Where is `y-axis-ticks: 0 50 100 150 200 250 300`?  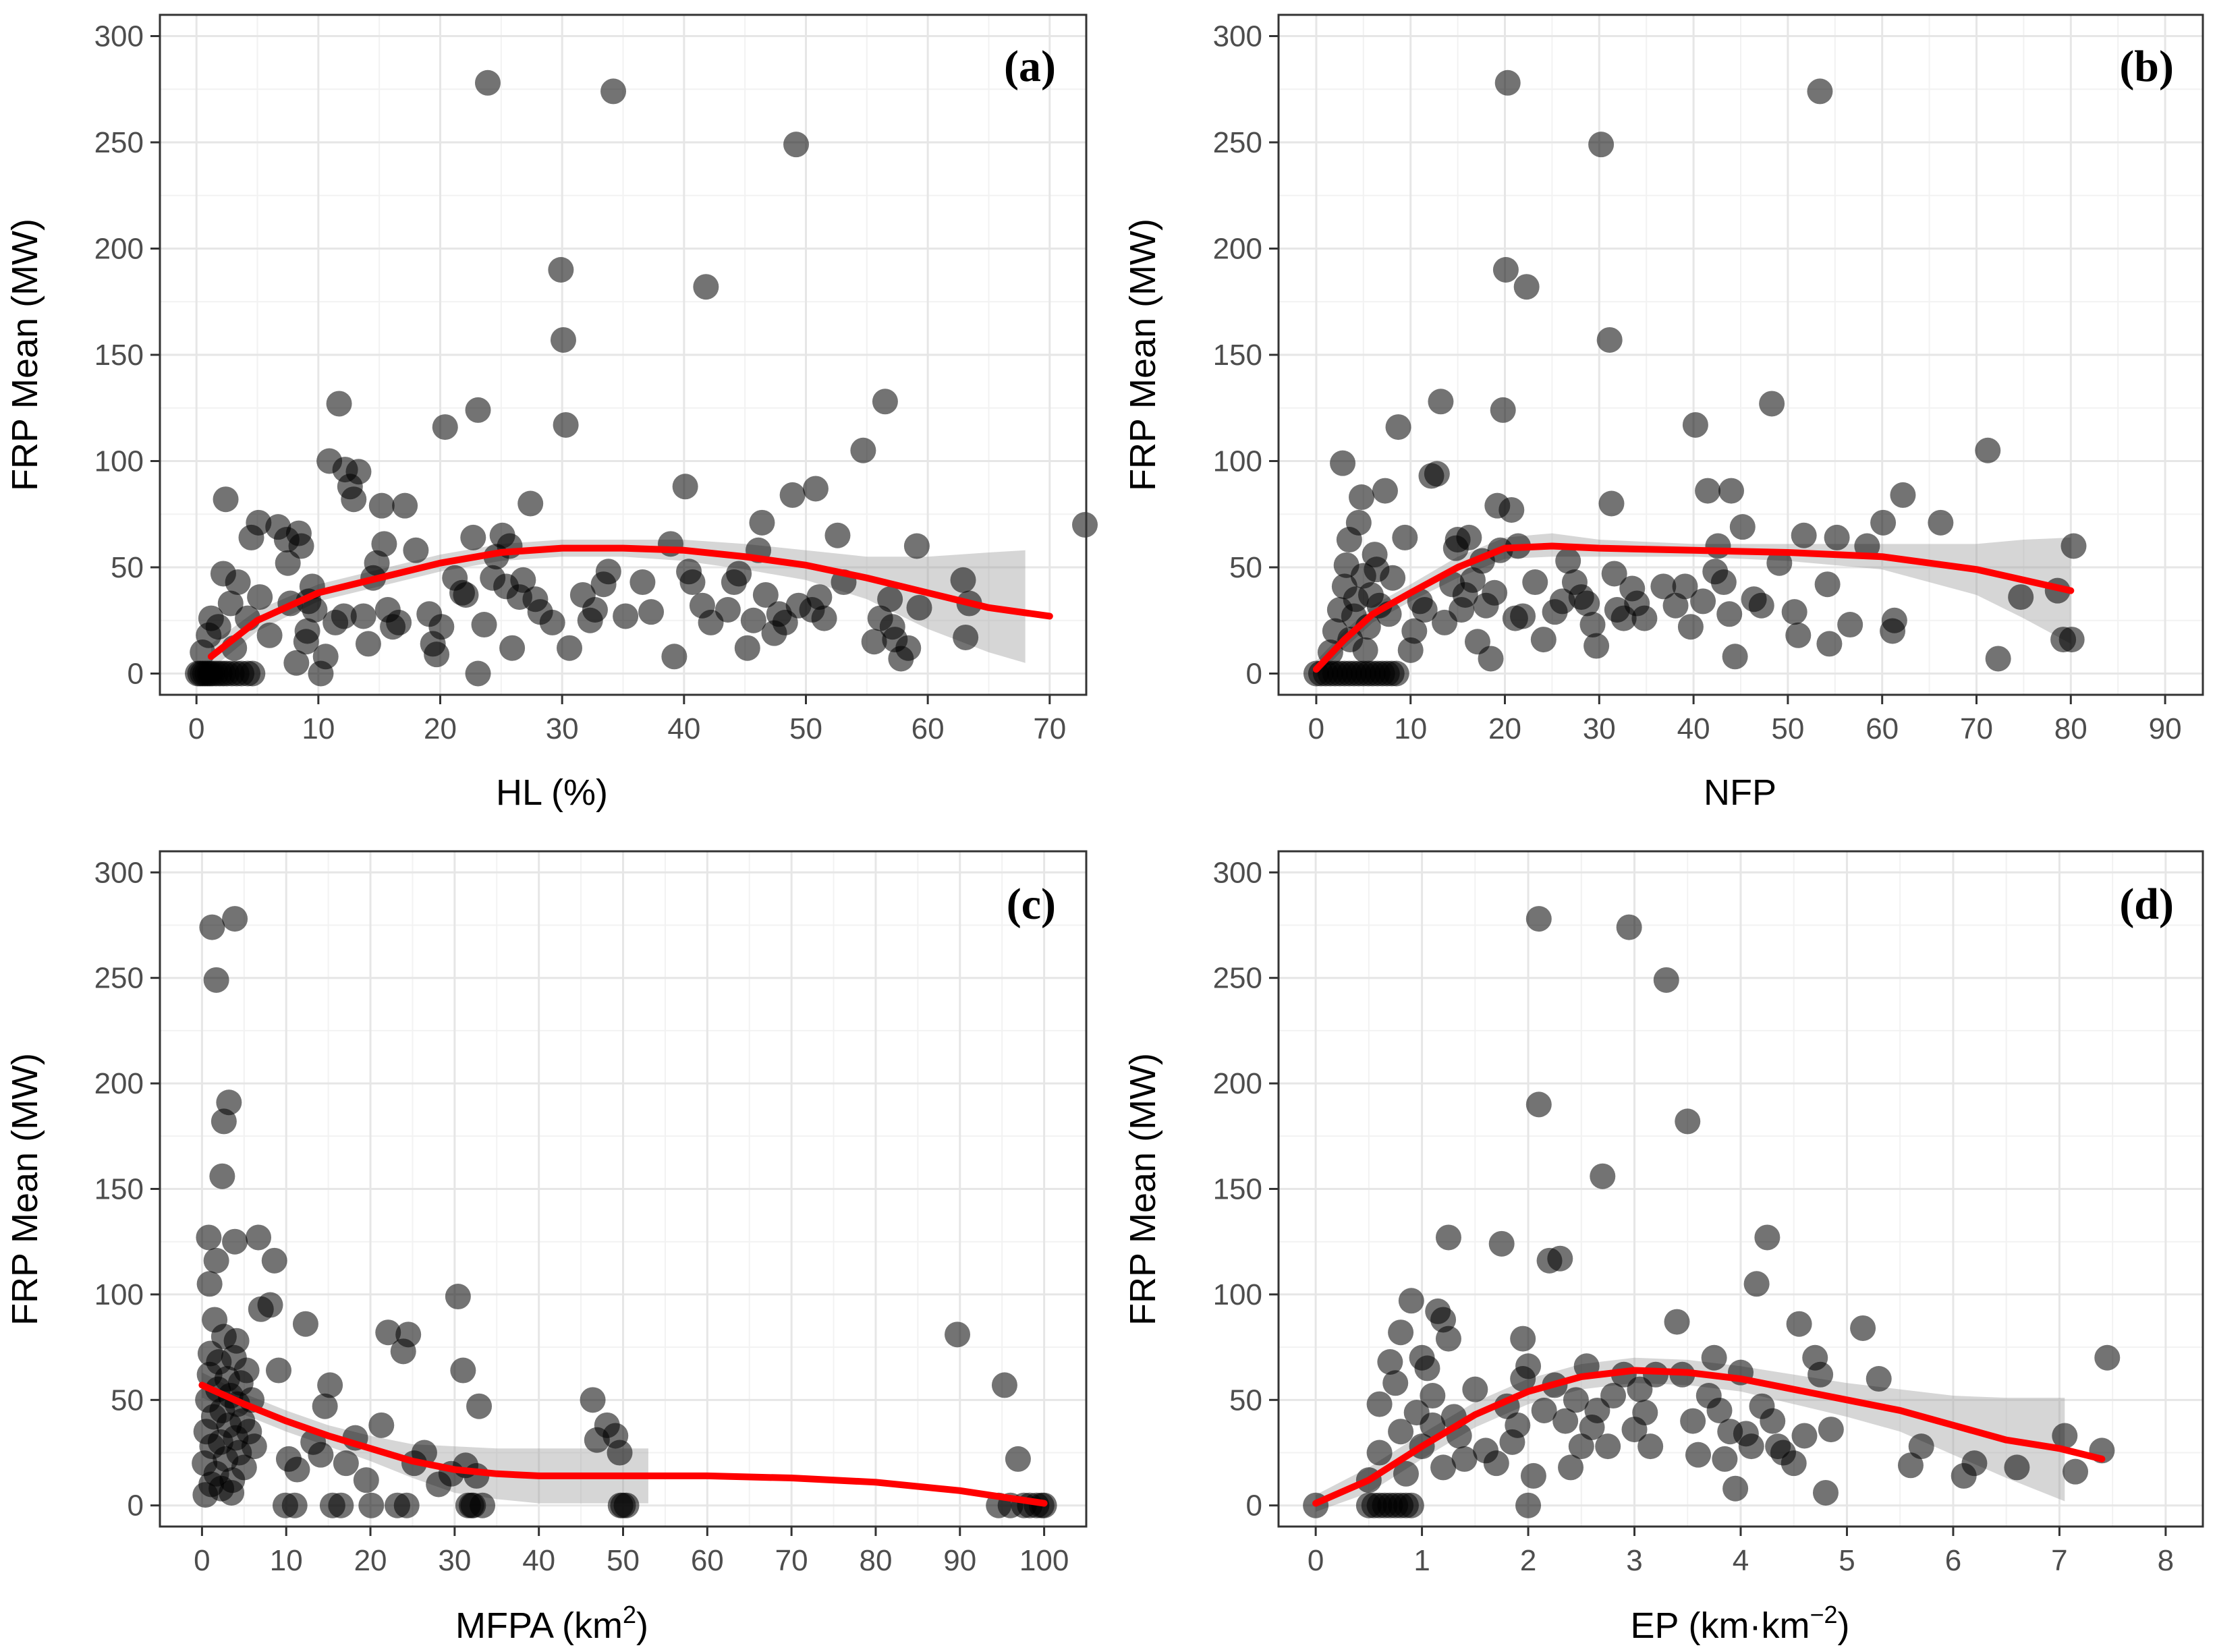 y-axis-ticks: 0 50 100 150 200 250 300 is located at coordinates (1246, 355).